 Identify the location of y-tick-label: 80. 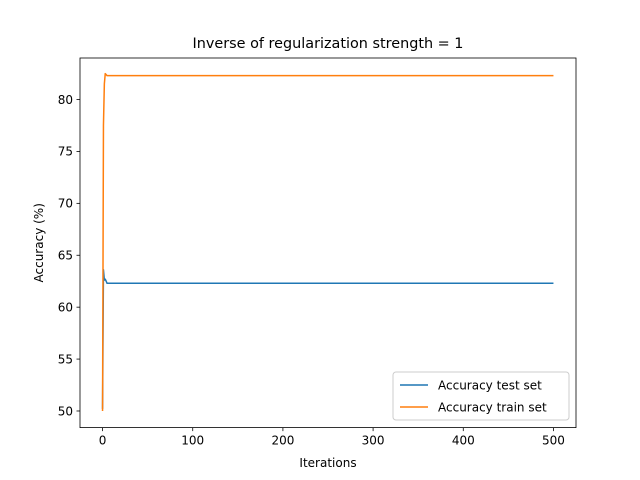
(65, 100).